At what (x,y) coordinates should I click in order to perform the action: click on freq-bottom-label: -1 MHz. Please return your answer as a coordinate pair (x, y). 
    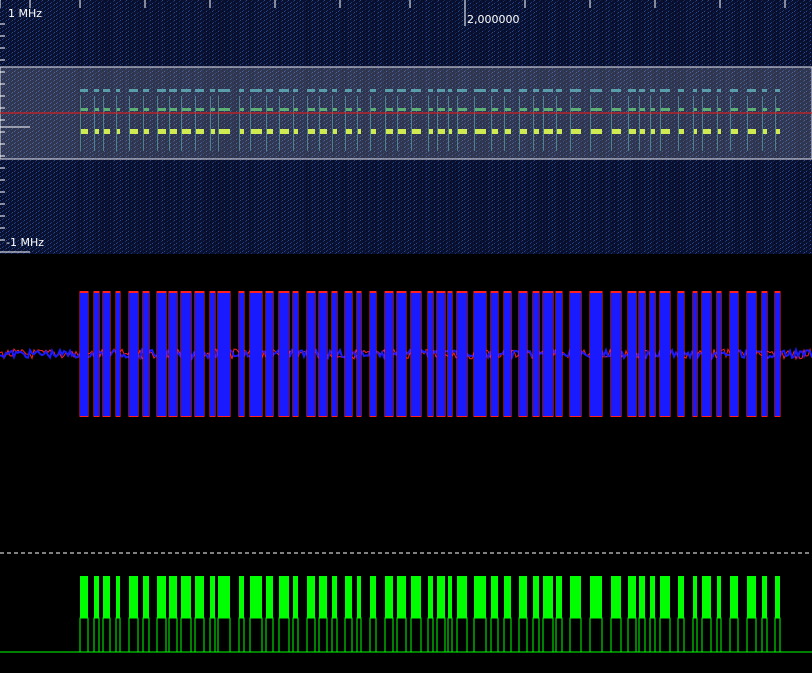
    Looking at the image, I should click on (25, 242).